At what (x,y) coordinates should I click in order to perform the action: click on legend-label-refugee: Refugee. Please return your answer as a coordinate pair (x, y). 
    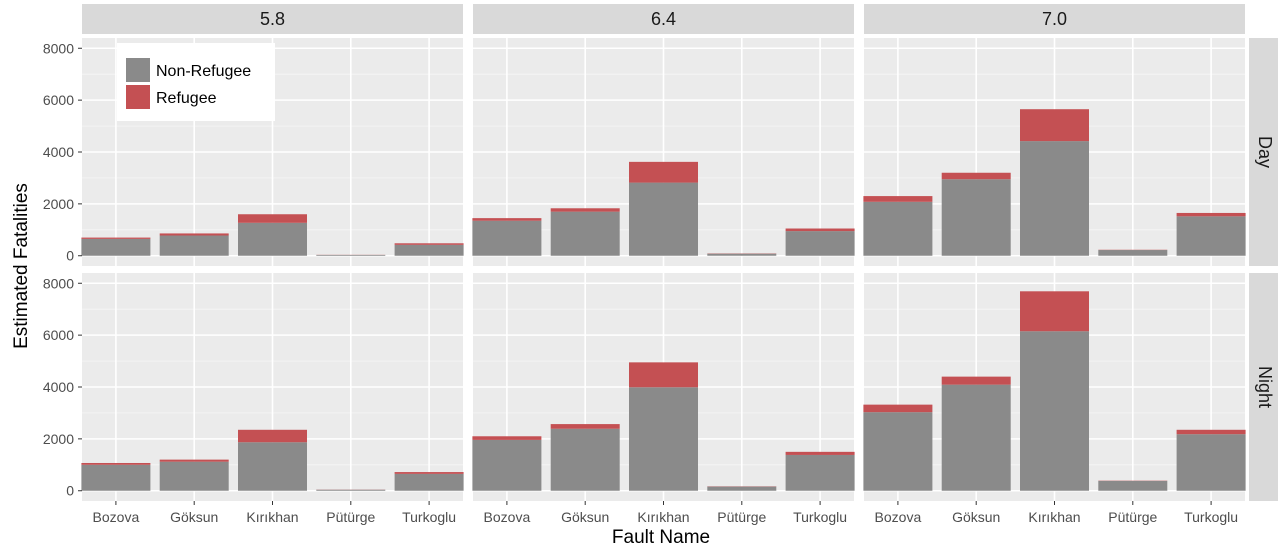
    Looking at the image, I should click on (186, 98).